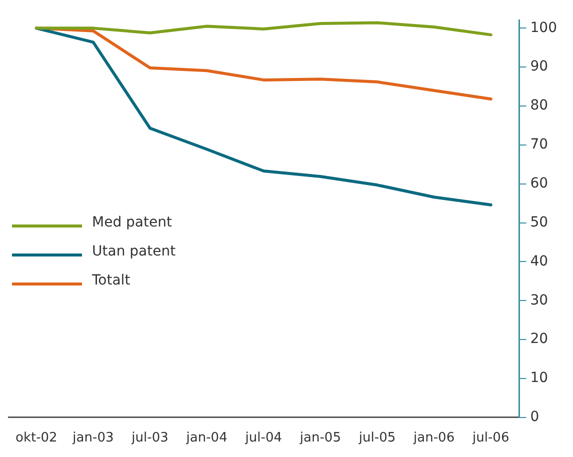 This screenshot has height=457, width=573. Describe the element at coordinates (539, 222) in the screenshot. I see `y-tick-label: 50` at that location.